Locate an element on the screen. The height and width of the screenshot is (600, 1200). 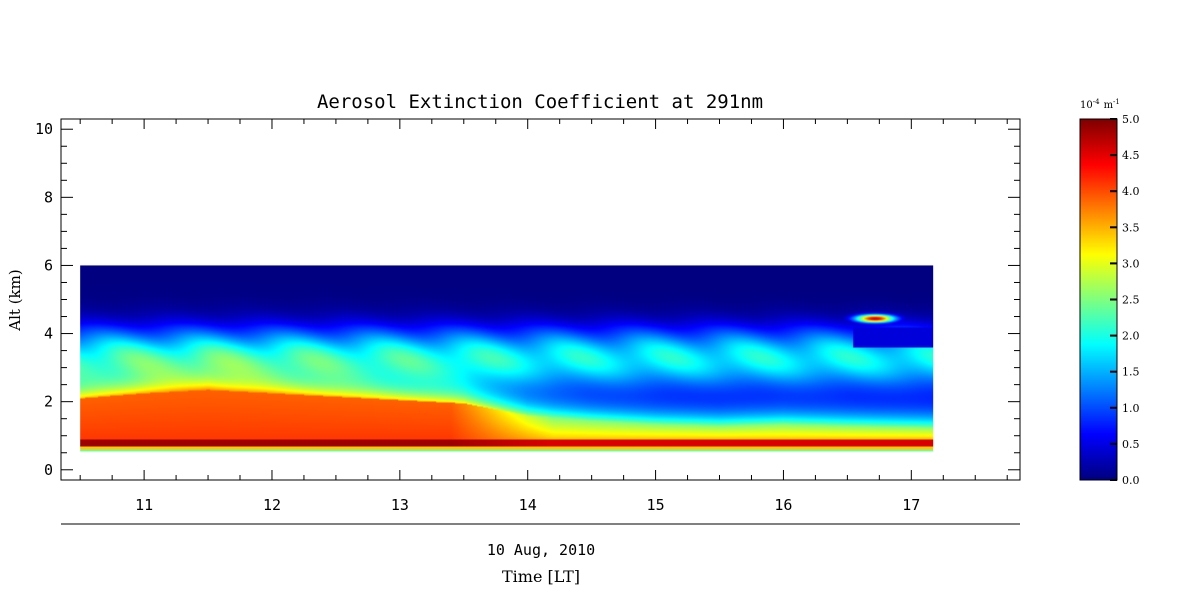
y-tick-label: 2 is located at coordinates (48, 402).